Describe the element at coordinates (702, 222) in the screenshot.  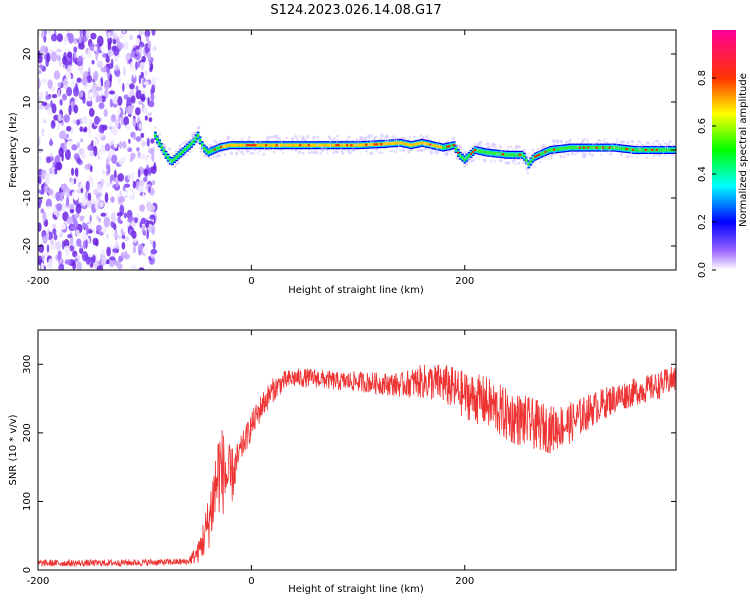
I see `colorbar-tick-label: 0.2` at that location.